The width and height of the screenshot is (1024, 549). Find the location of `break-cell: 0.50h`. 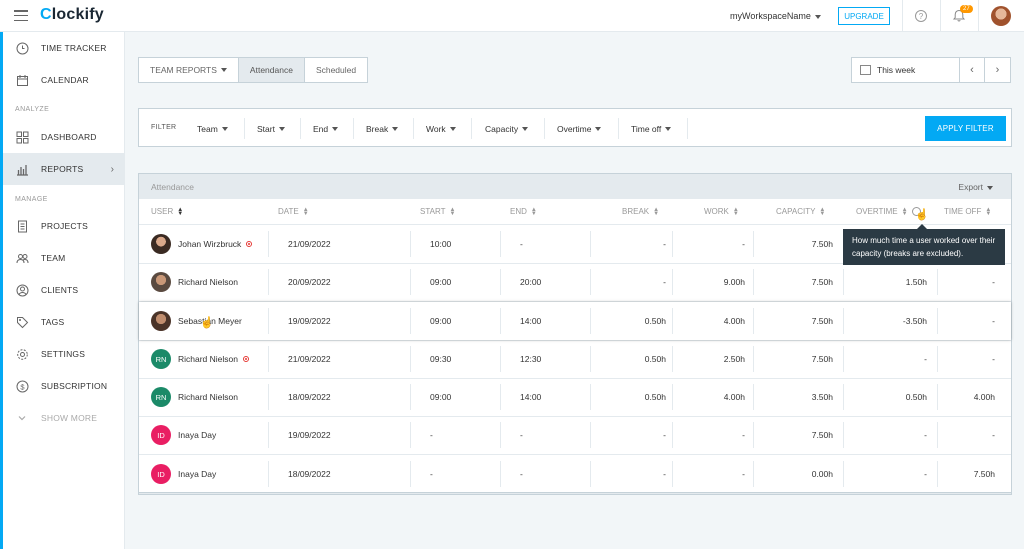

break-cell: 0.50h is located at coordinates (655, 359).